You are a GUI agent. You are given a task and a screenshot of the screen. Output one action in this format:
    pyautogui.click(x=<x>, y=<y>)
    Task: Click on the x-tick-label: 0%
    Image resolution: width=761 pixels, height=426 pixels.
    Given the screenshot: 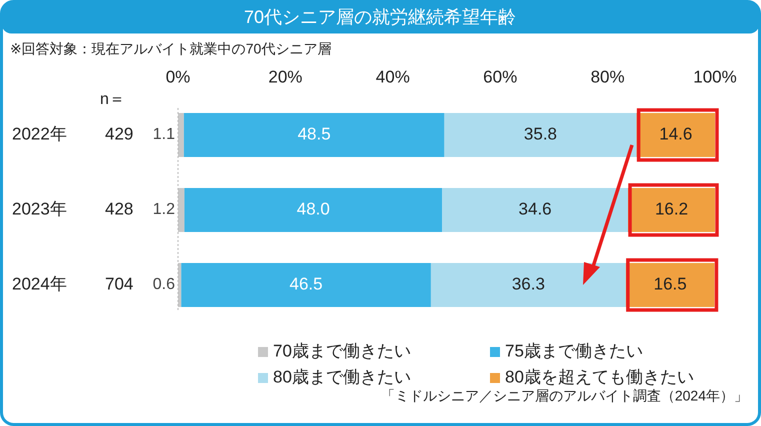 What is the action you would take?
    pyautogui.click(x=178, y=76)
    